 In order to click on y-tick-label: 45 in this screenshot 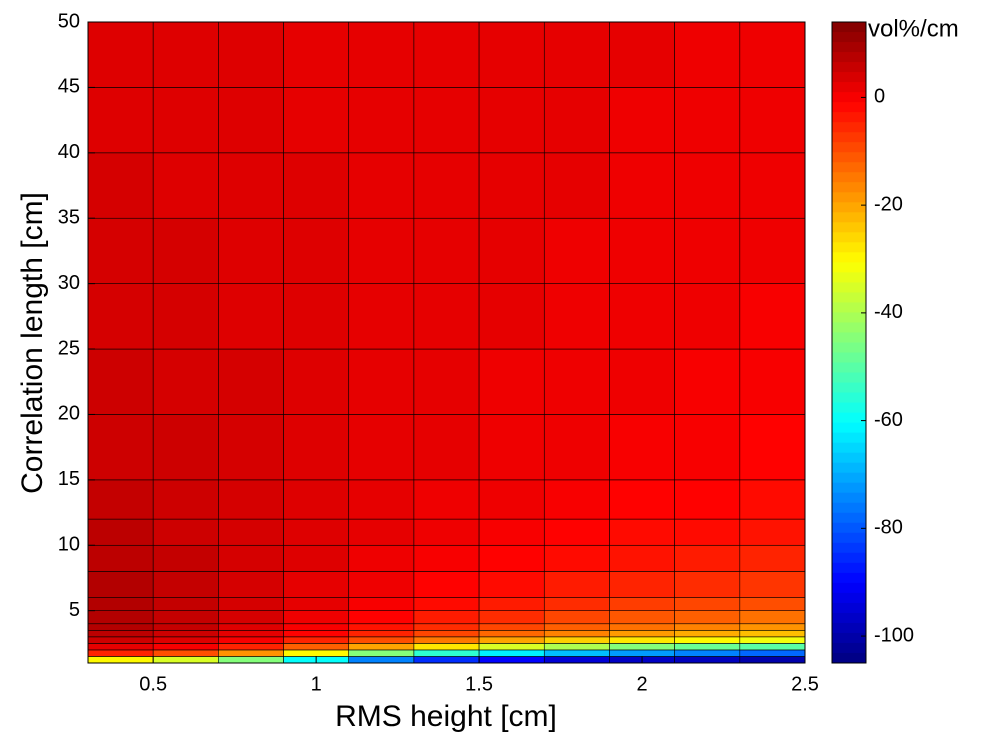, I will do `click(69, 87)`.